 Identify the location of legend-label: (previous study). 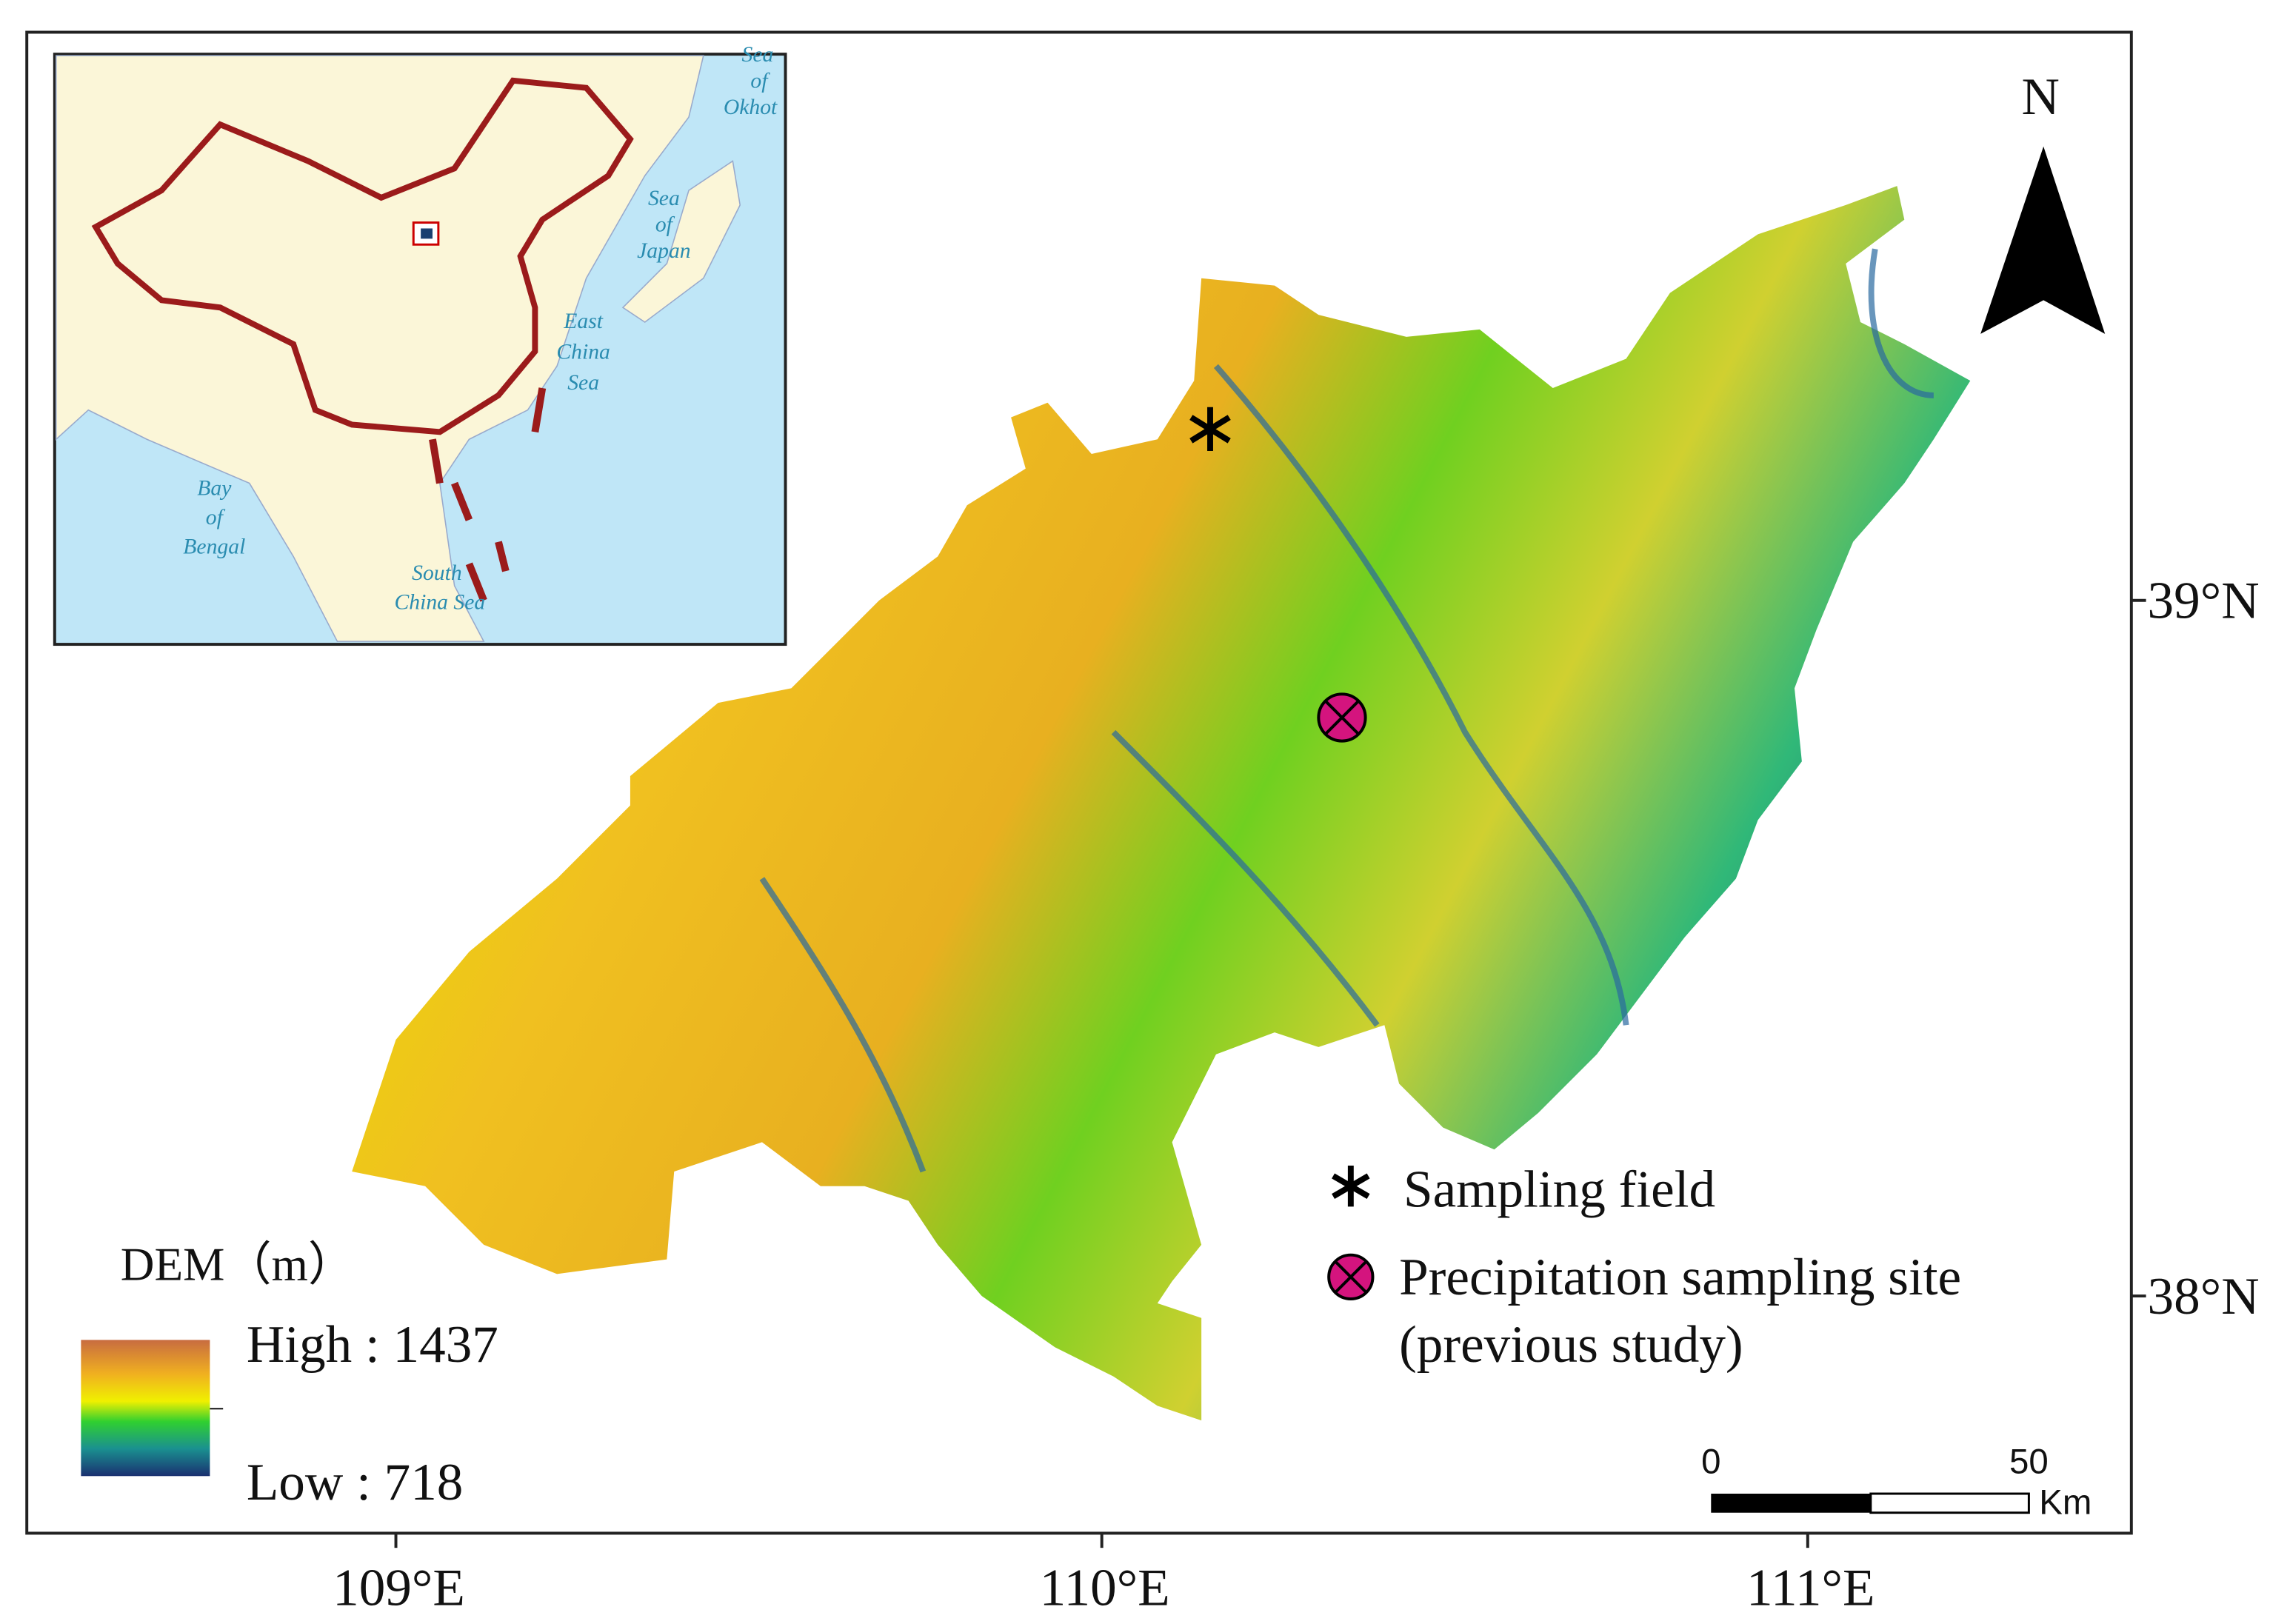
(1571, 1345).